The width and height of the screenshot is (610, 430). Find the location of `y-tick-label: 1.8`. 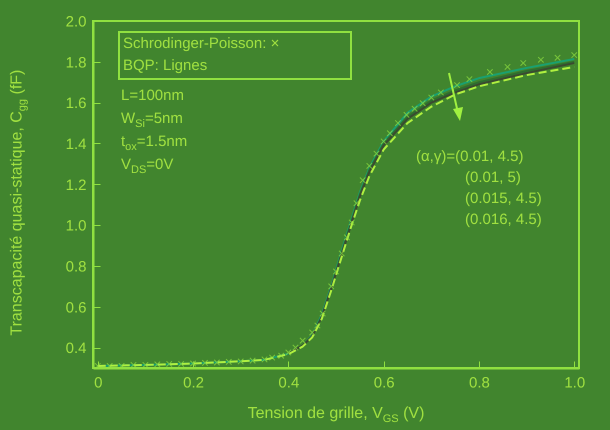

y-tick-label: 1.8 is located at coordinates (76, 63).